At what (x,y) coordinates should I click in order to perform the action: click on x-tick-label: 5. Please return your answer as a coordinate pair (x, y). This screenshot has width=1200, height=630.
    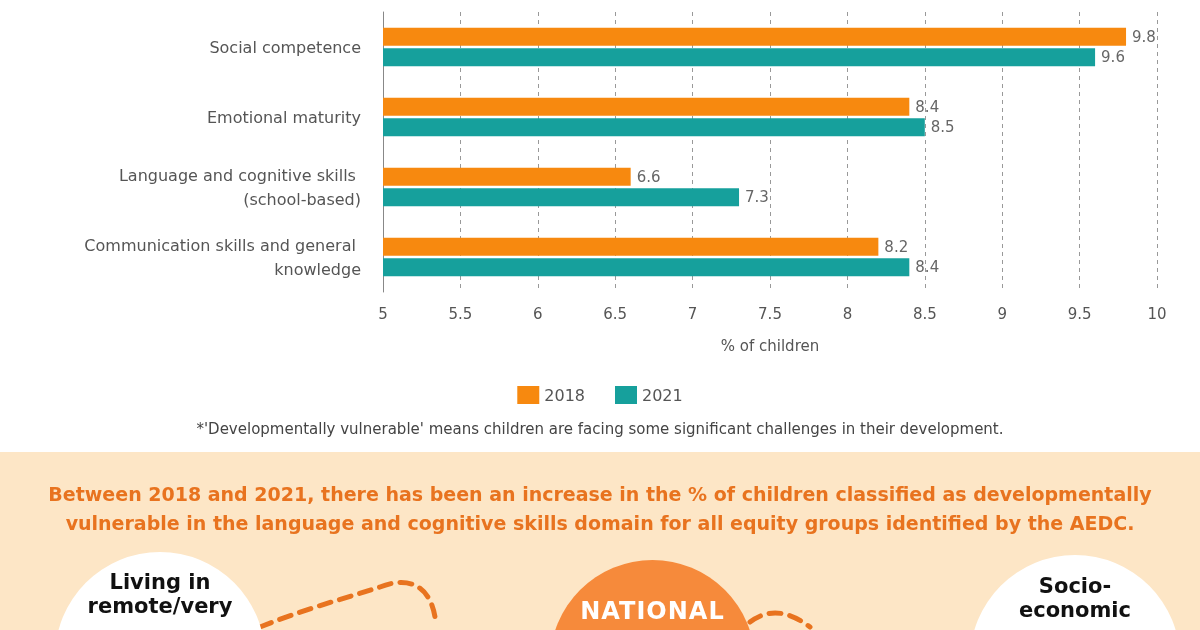
    Looking at the image, I should click on (383, 313).